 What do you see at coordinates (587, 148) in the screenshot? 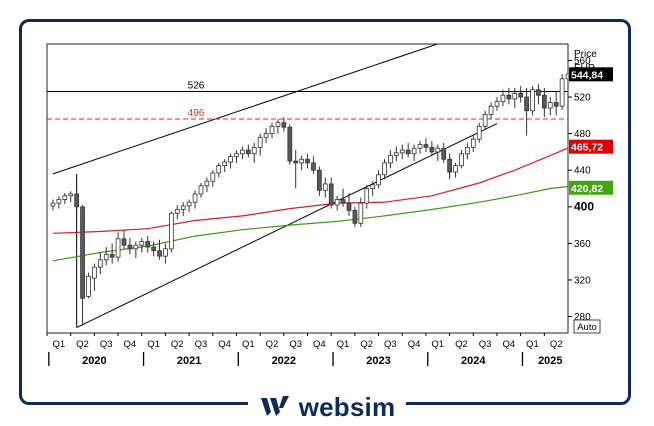
I see `price-badge-label: 465,72` at bounding box center [587, 148].